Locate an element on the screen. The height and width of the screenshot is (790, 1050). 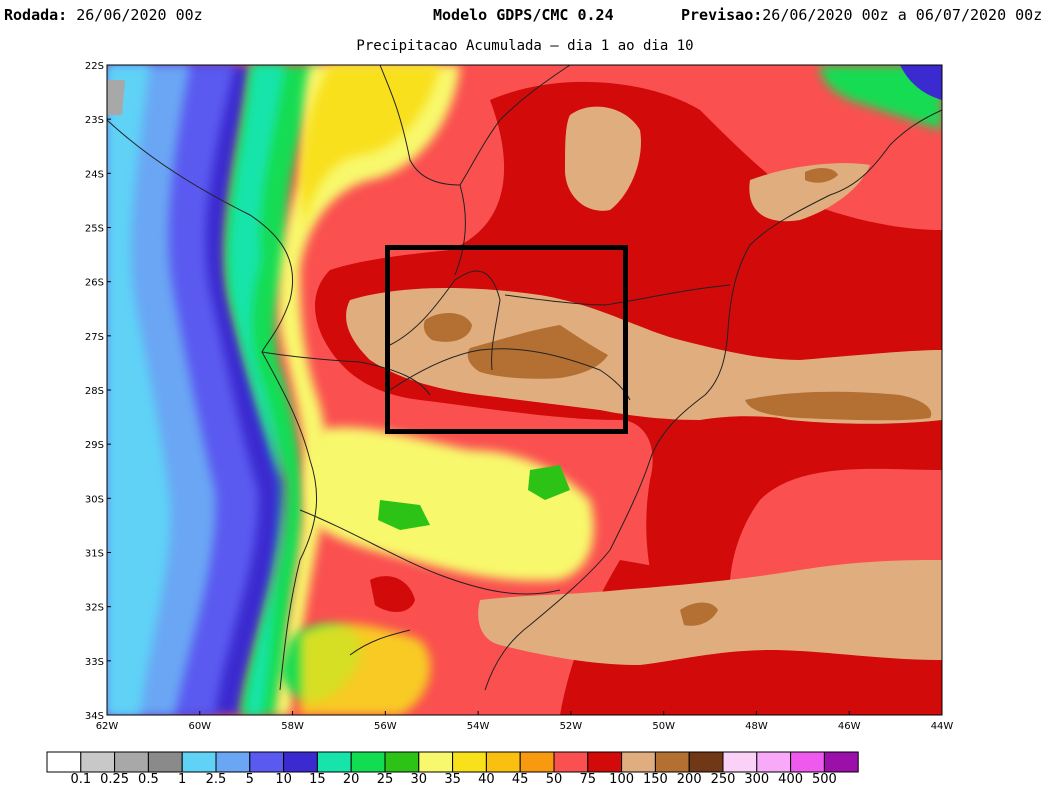
legend-colorbar is located at coordinates (452, 762).